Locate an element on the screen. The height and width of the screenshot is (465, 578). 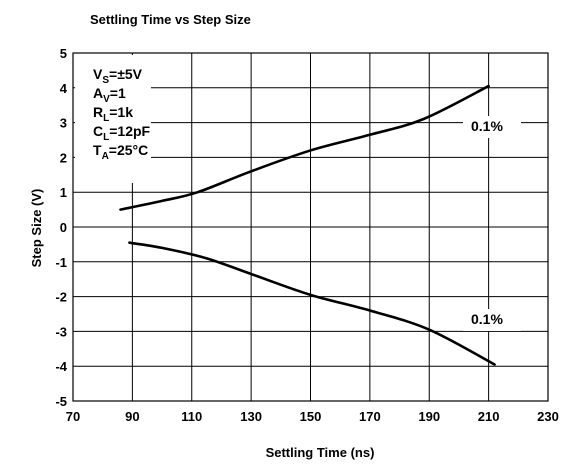
y-tick-label: 0 is located at coordinates (63, 227).